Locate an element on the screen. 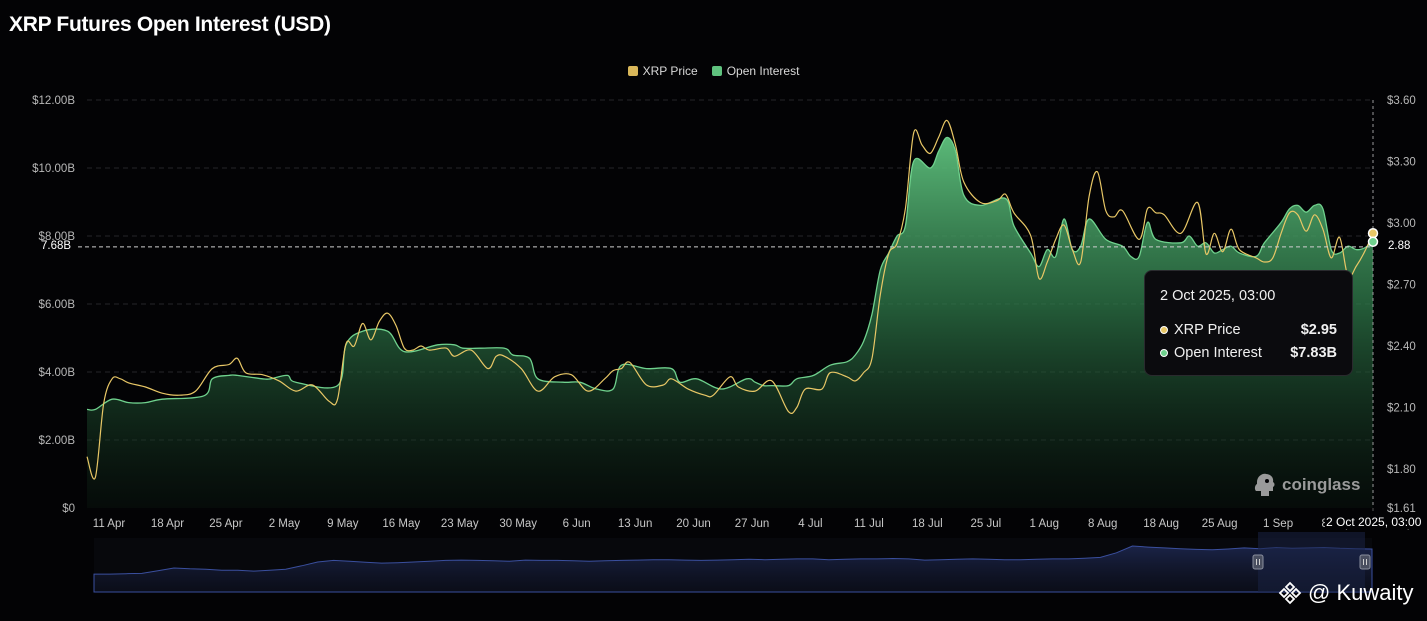 The width and height of the screenshot is (1427, 621). y-right-tick-label: $2.10 is located at coordinates (1401, 409).